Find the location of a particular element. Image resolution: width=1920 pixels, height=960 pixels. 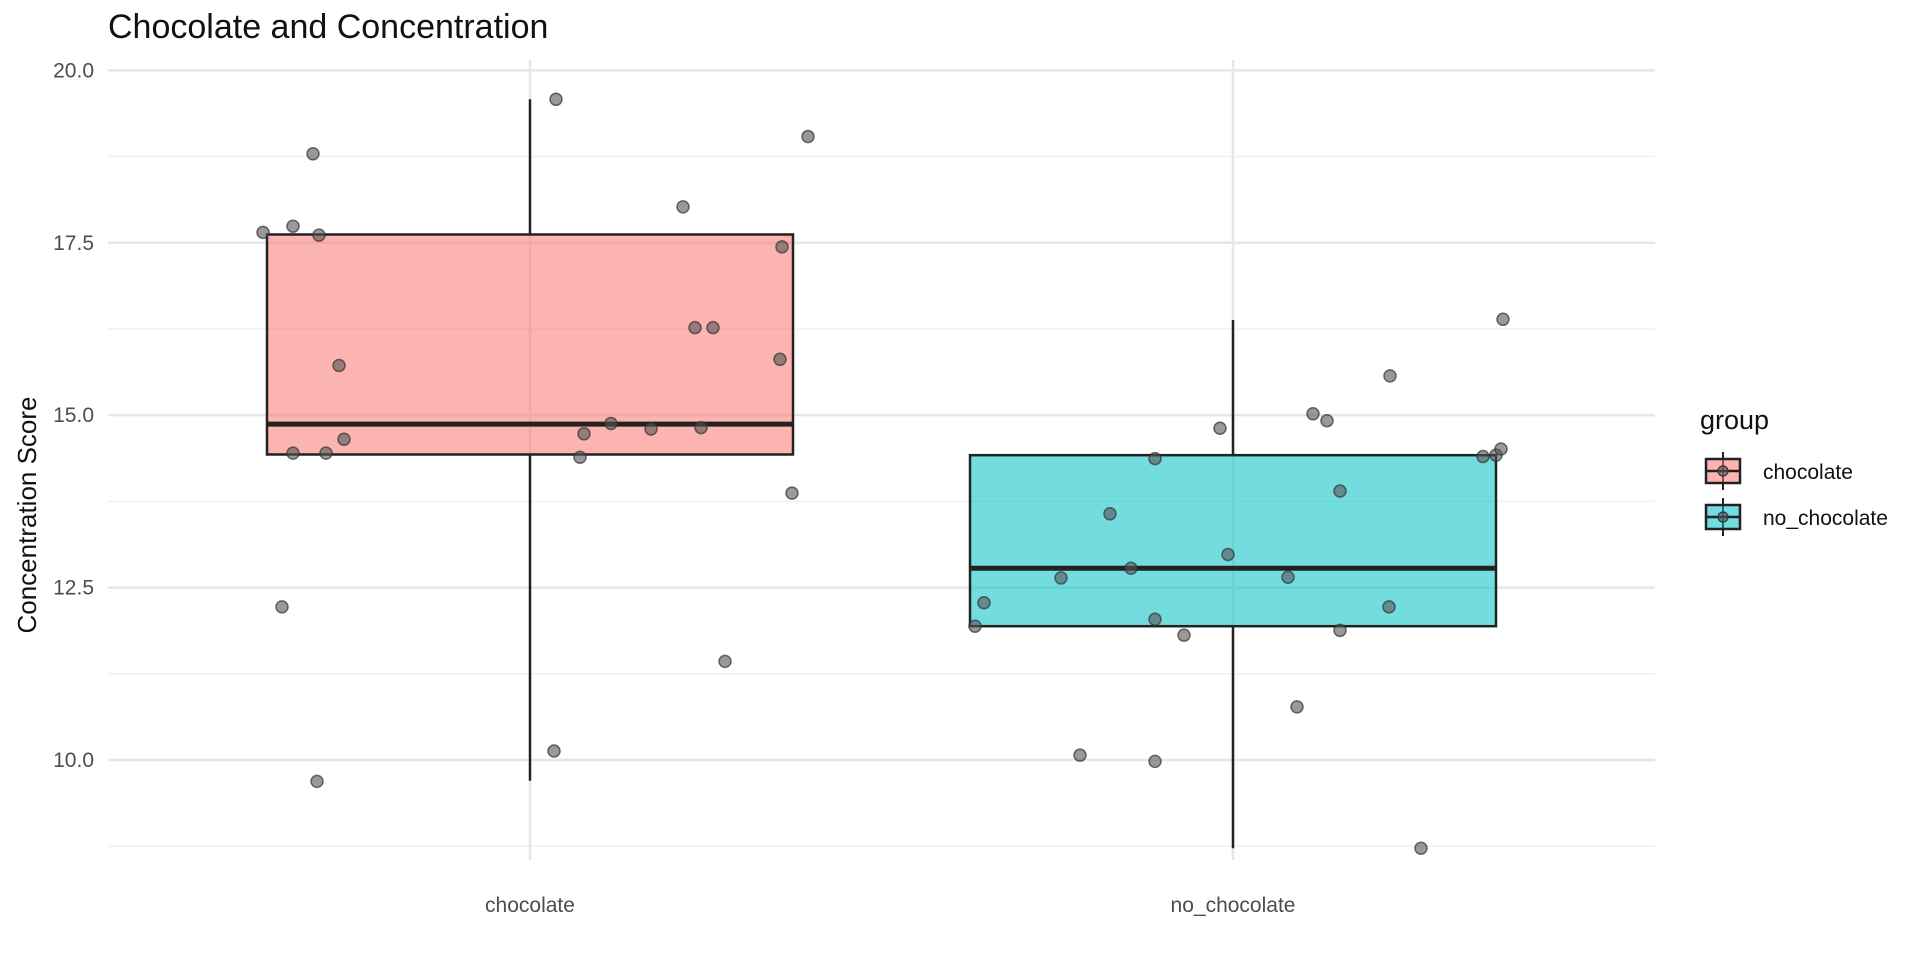

legend-item-chocolate: chocolate is located at coordinates (1778, 471).